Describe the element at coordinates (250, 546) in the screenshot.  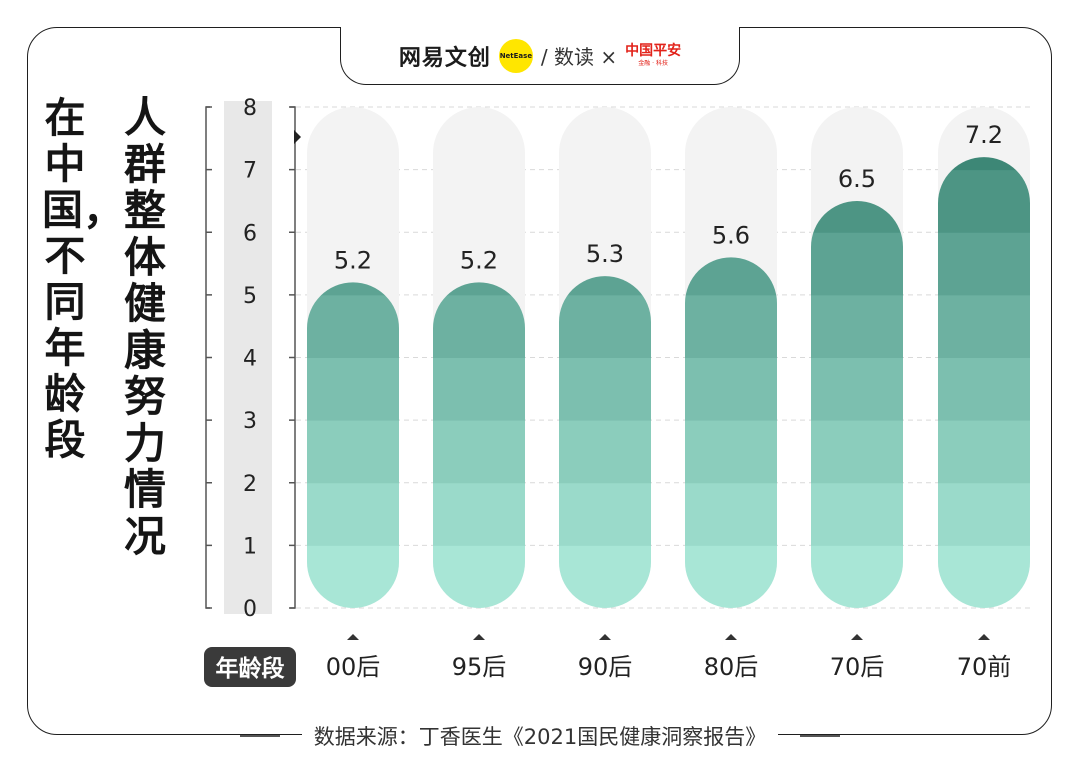
I see `y-tick-label: 1` at that location.